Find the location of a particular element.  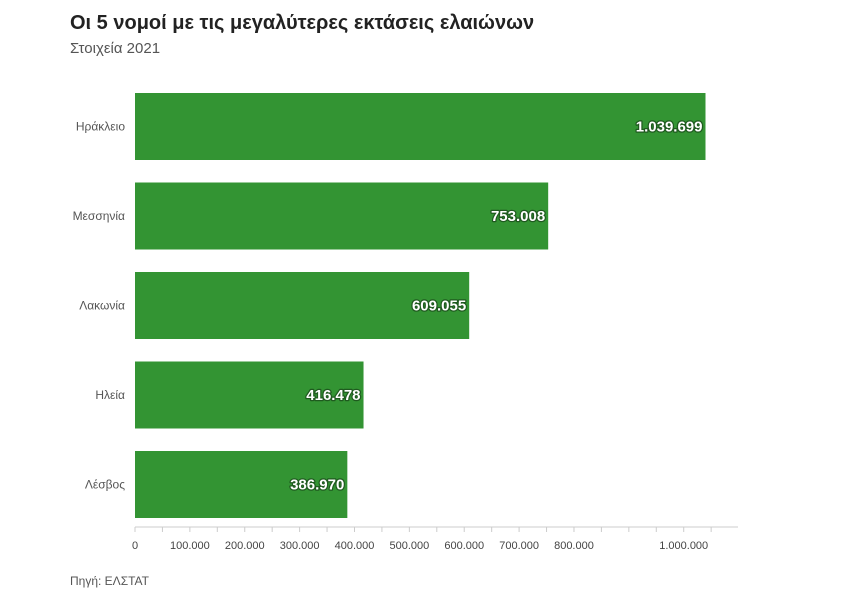

x-tick-label: 600.000 is located at coordinates (464, 546).